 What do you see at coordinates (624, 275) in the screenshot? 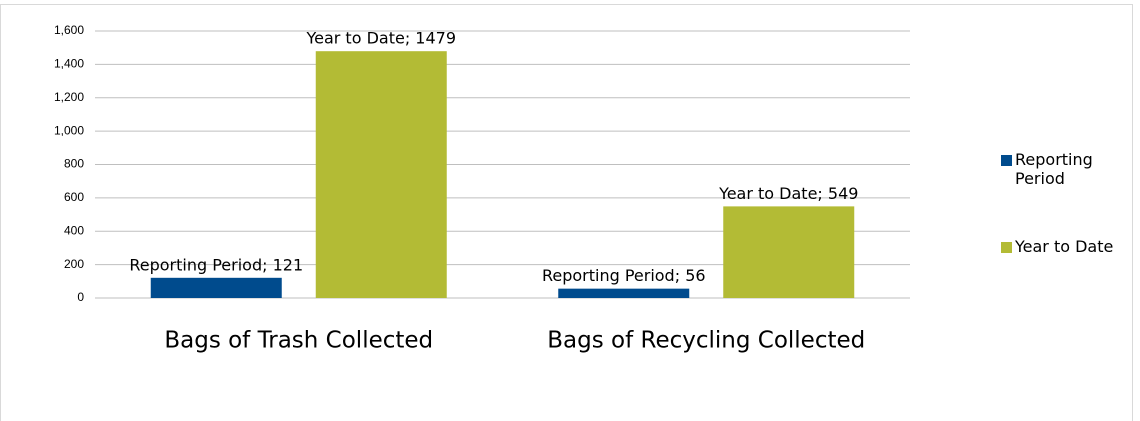
I see `data-label: Reporting Period; 56` at bounding box center [624, 275].